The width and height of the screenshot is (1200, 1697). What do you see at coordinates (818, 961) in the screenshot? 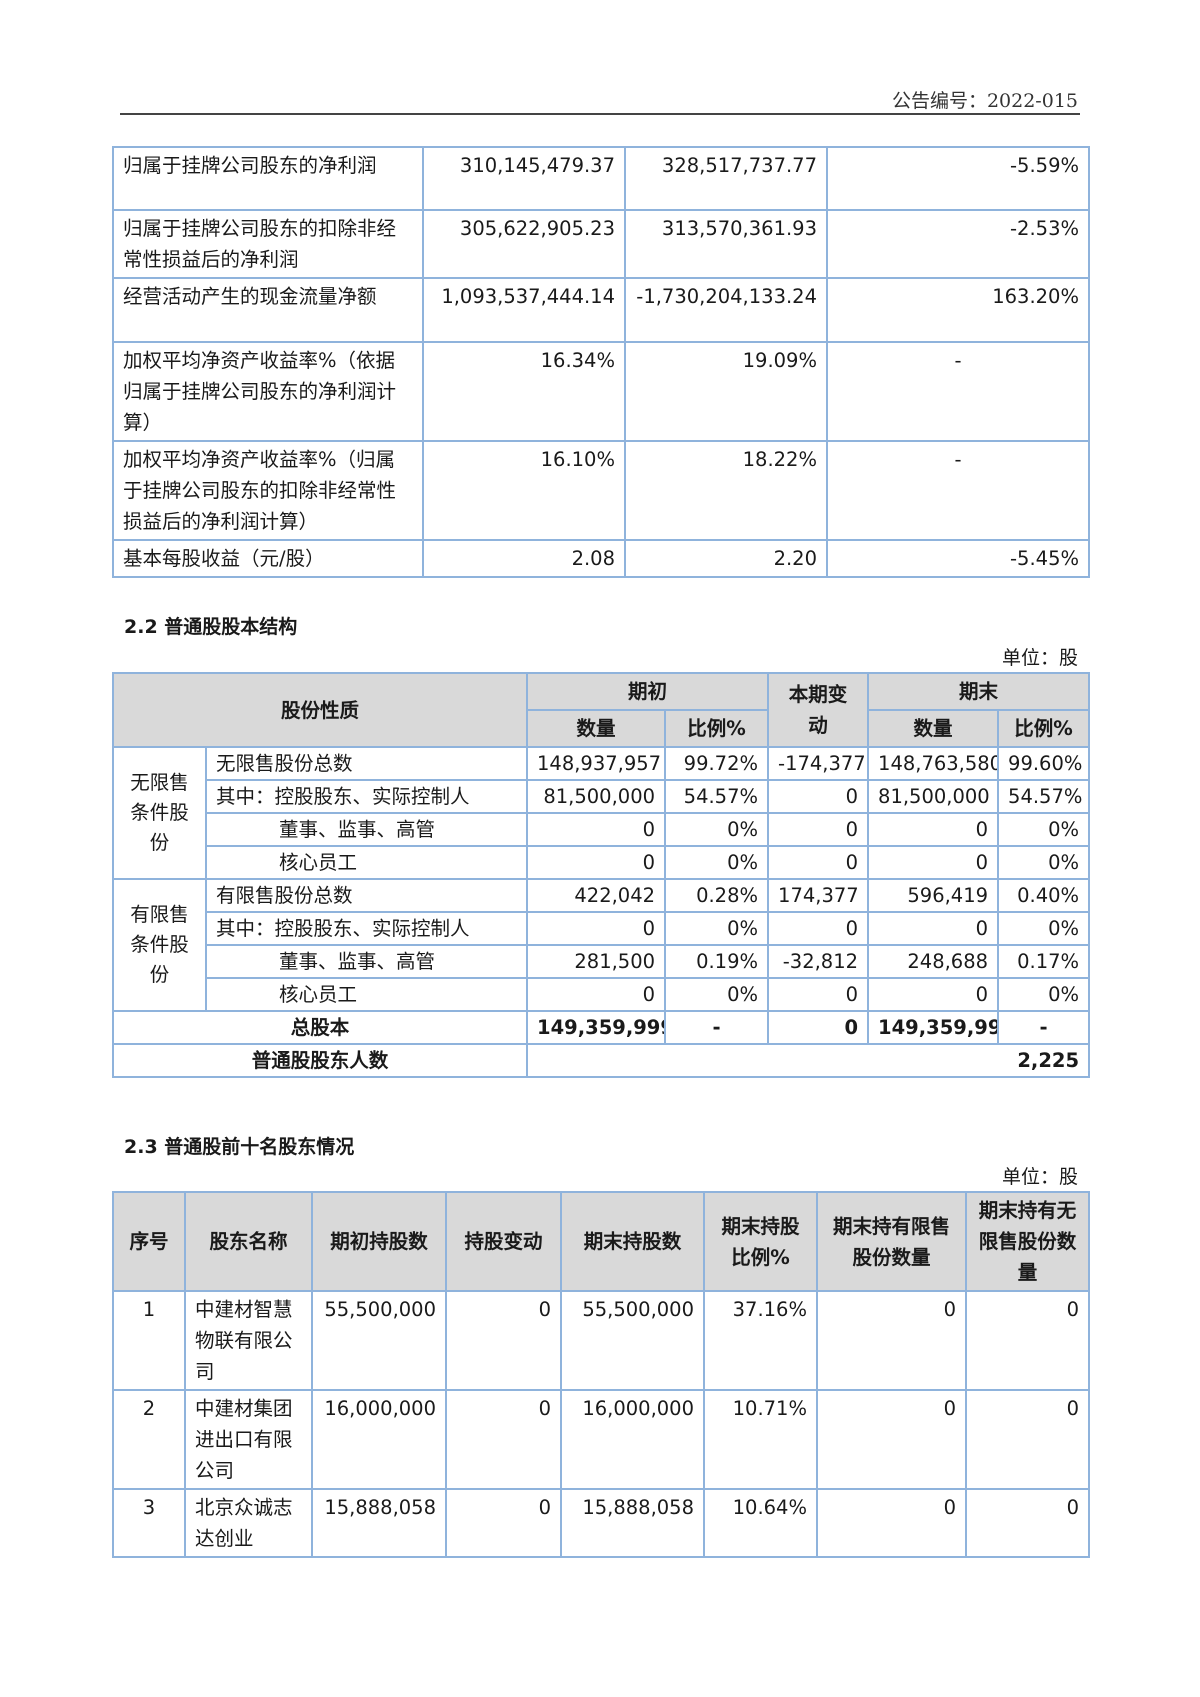
I see `period-change: -32,812` at bounding box center [818, 961].